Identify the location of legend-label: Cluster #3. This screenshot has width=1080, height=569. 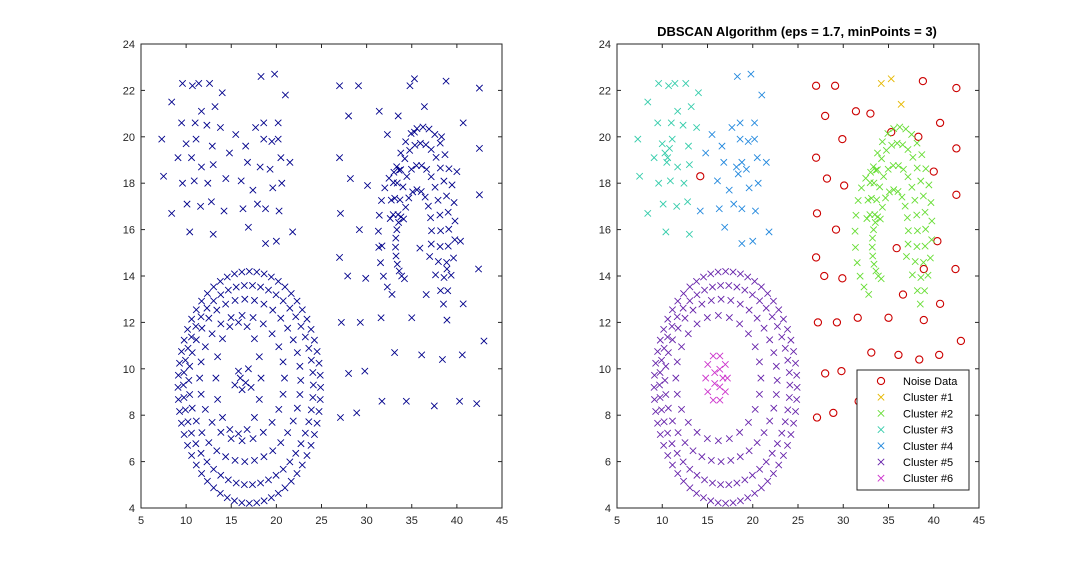
(928, 431).